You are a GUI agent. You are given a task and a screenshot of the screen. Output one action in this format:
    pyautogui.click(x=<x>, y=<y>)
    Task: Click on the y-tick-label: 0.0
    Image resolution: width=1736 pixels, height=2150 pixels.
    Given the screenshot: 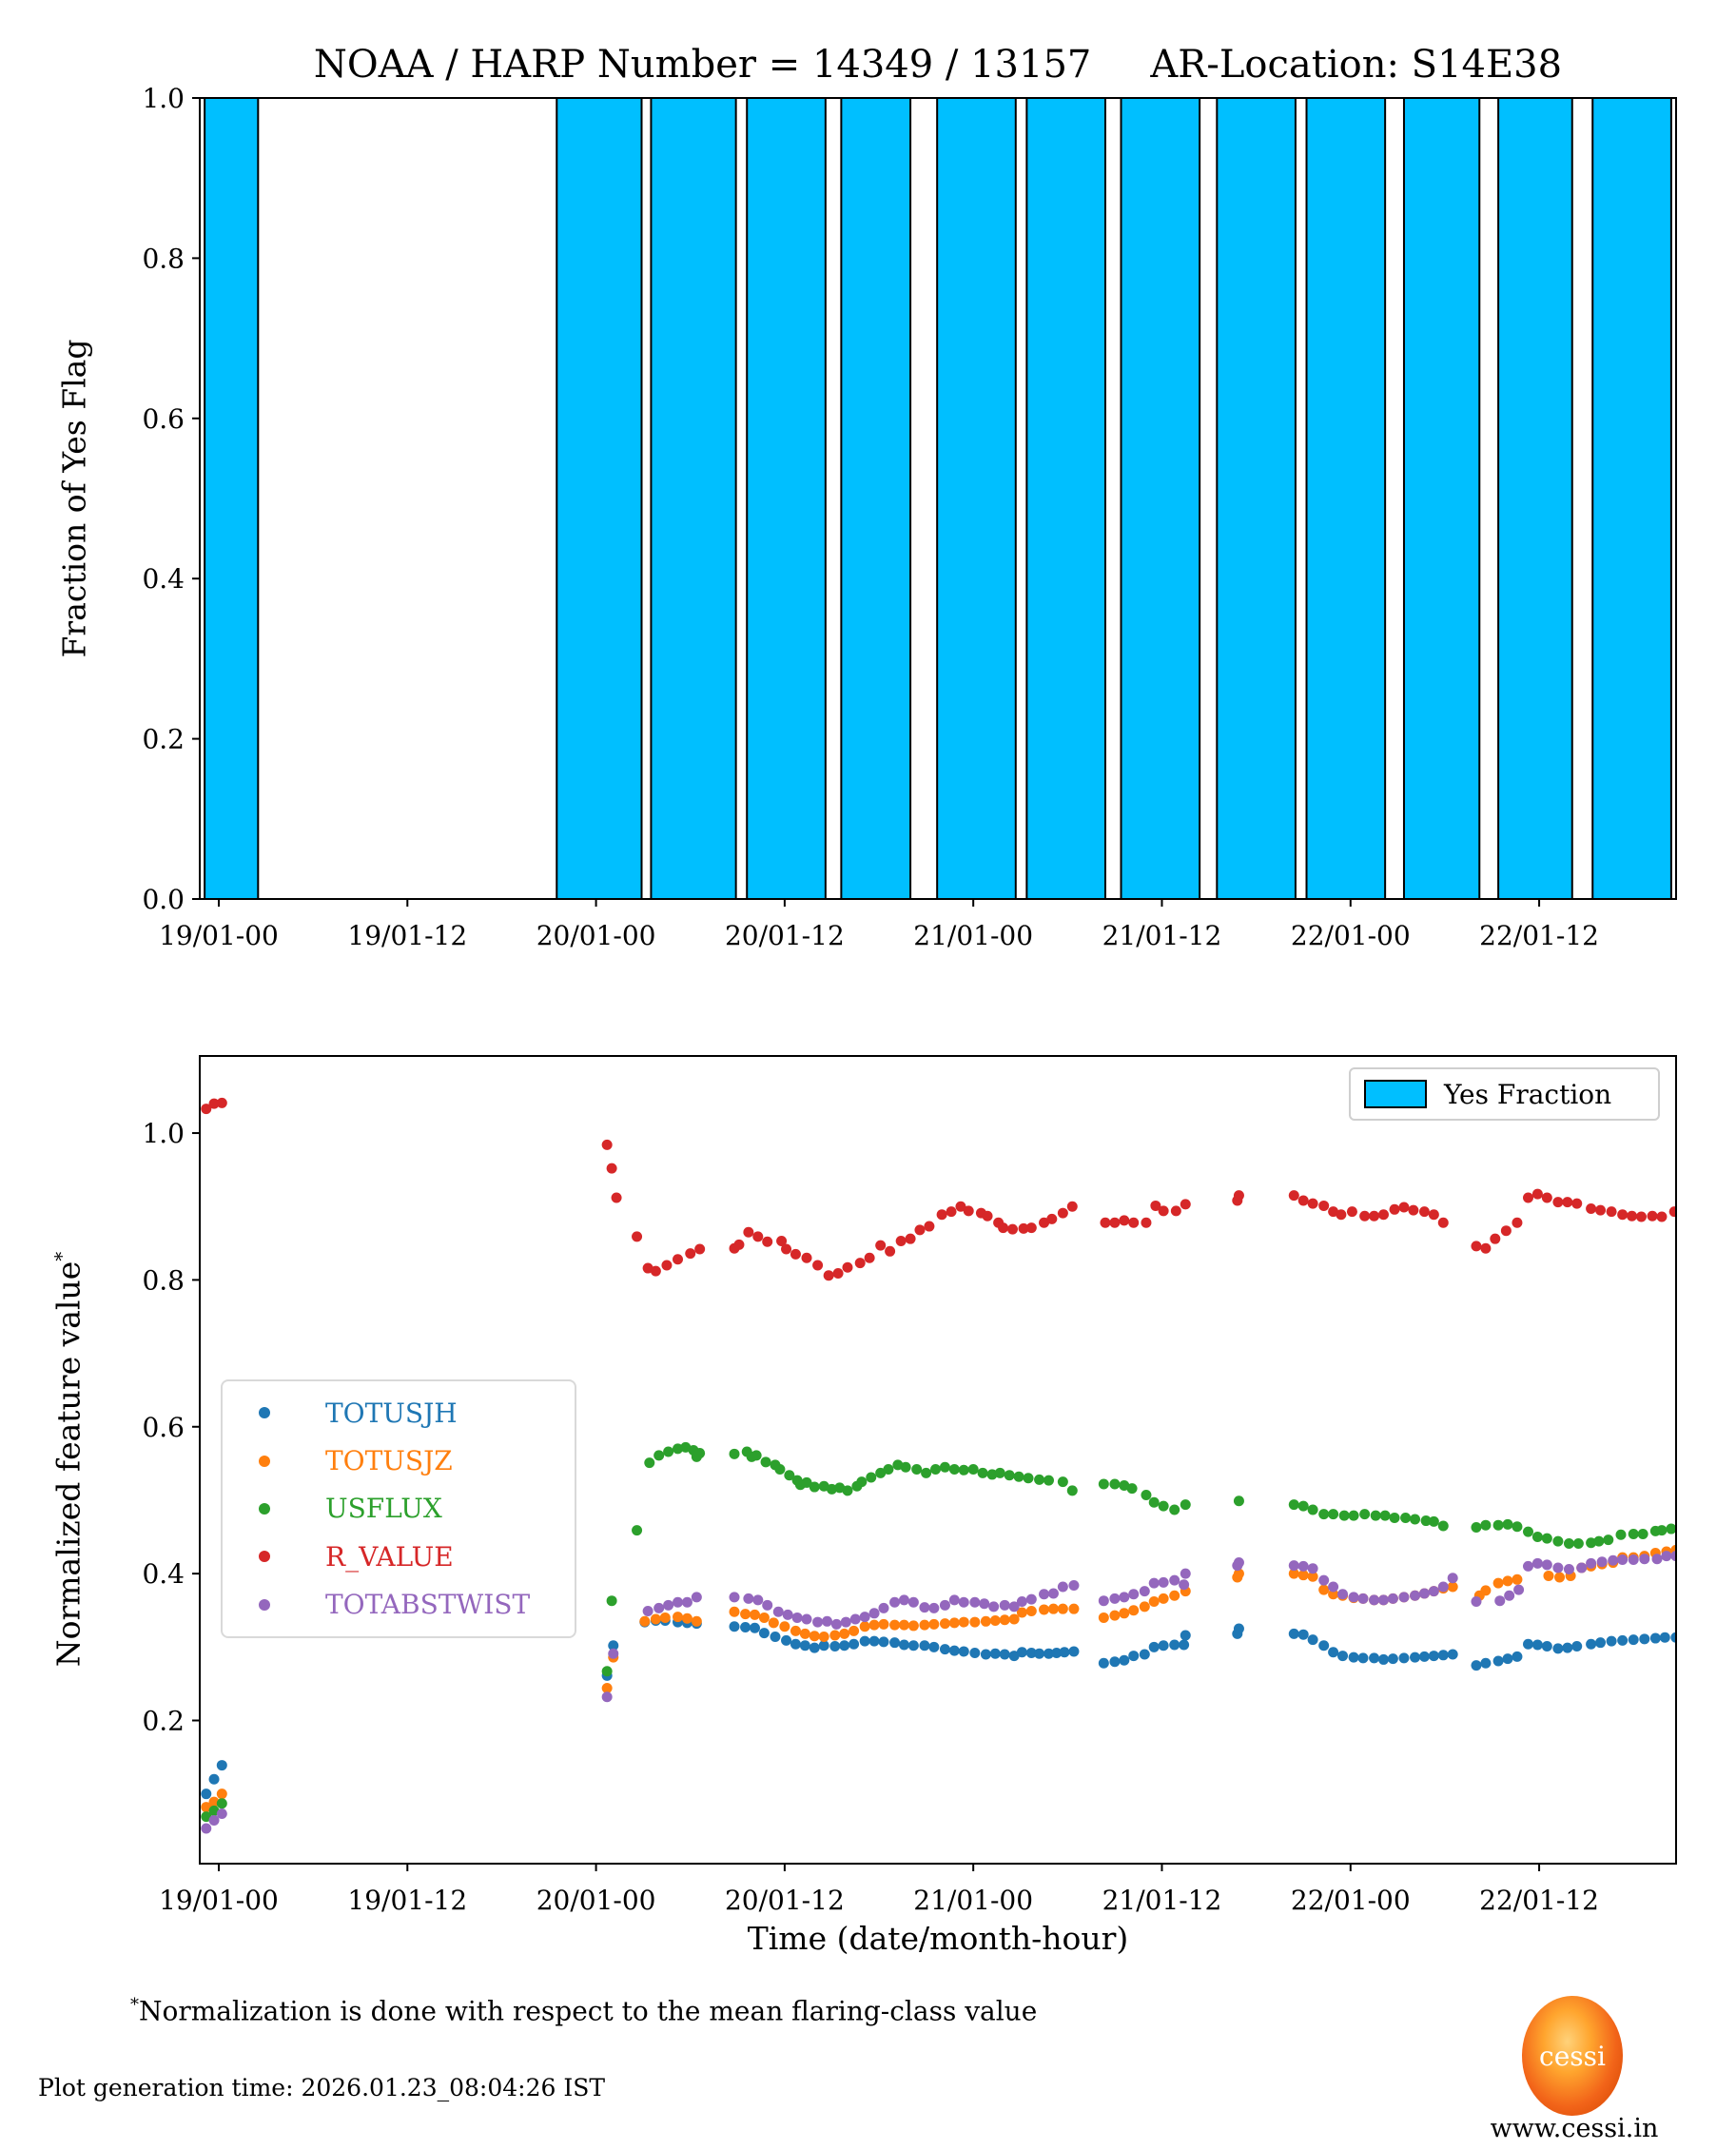 What is the action you would take?
    pyautogui.click(x=164, y=899)
    